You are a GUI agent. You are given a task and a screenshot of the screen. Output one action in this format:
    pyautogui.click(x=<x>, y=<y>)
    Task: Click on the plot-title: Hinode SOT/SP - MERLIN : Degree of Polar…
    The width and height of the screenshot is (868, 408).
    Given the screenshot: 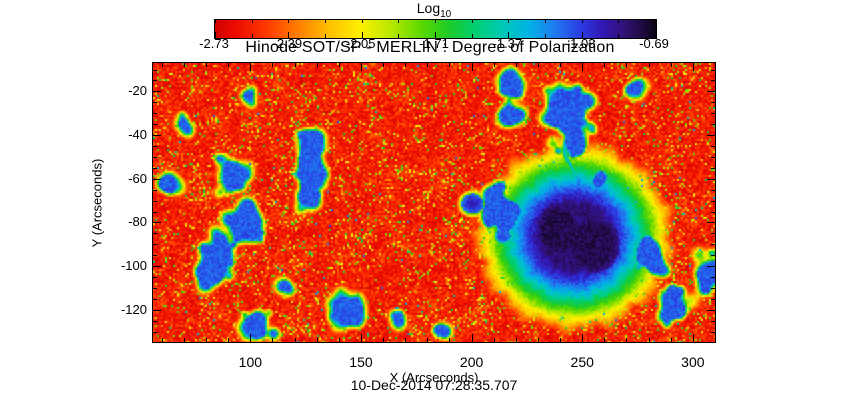 What is the action you would take?
    pyautogui.click(x=430, y=47)
    